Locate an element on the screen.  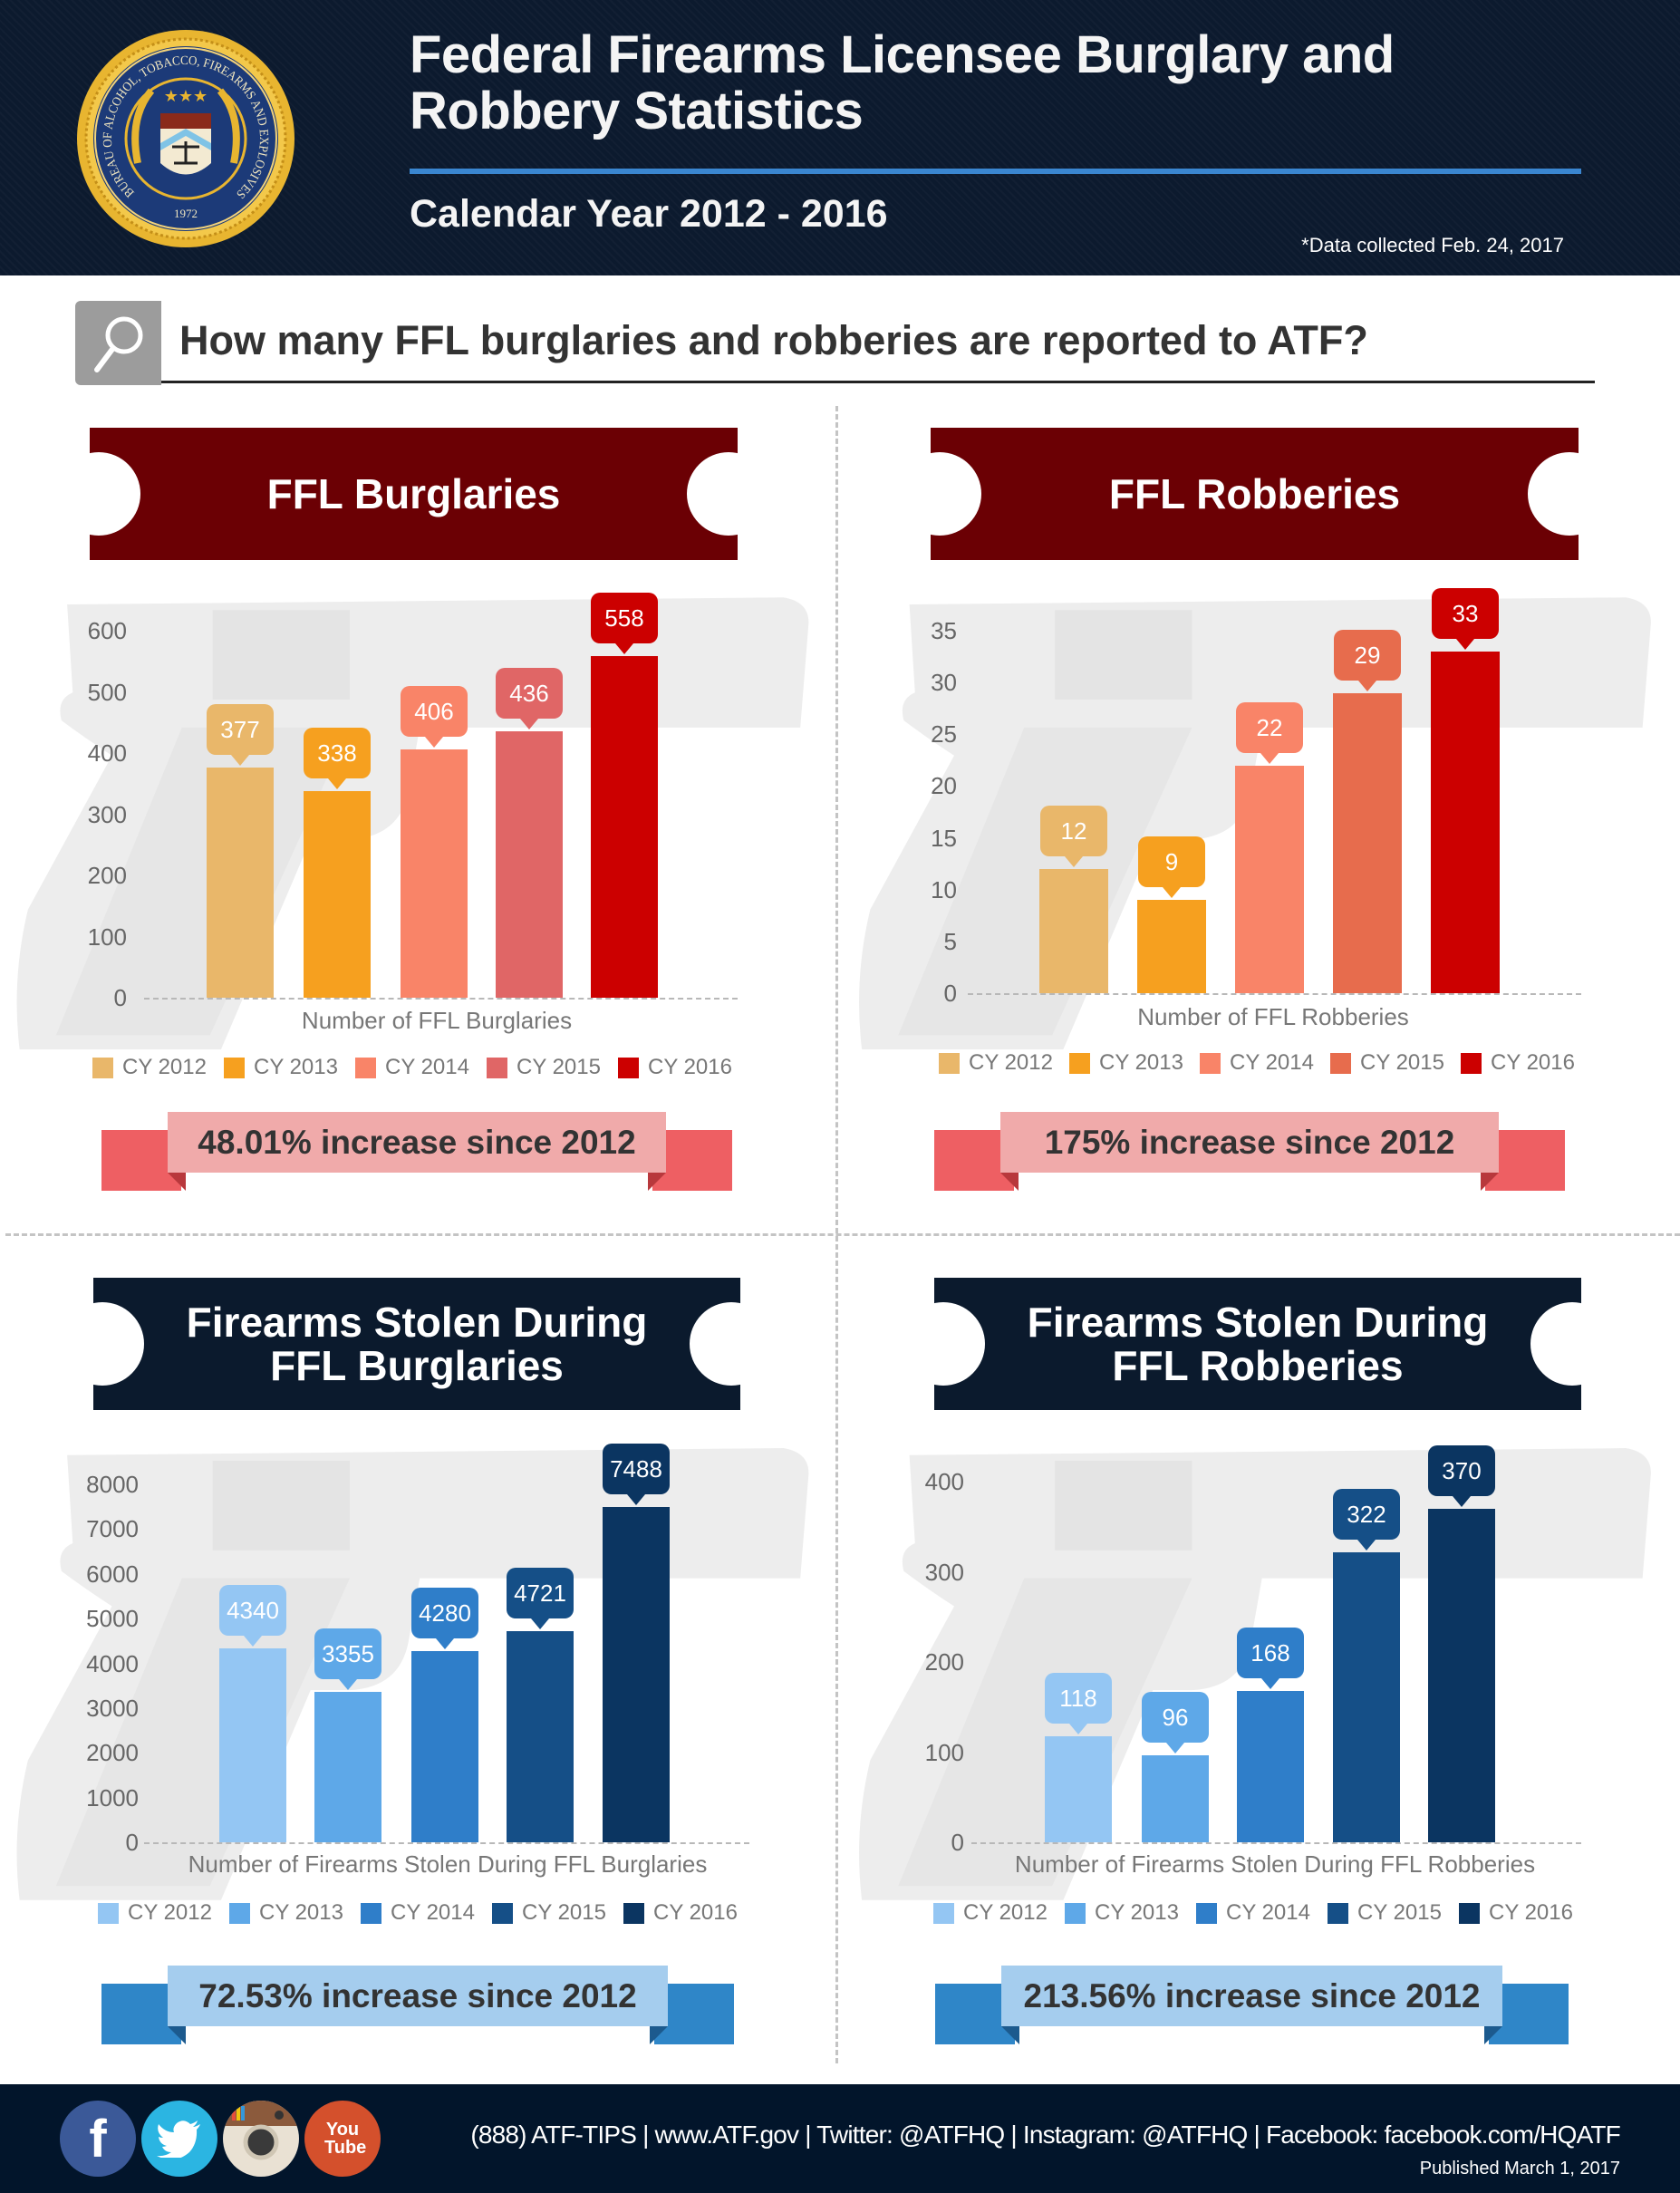
y-tick-label: 100 is located at coordinates (944, 1752).